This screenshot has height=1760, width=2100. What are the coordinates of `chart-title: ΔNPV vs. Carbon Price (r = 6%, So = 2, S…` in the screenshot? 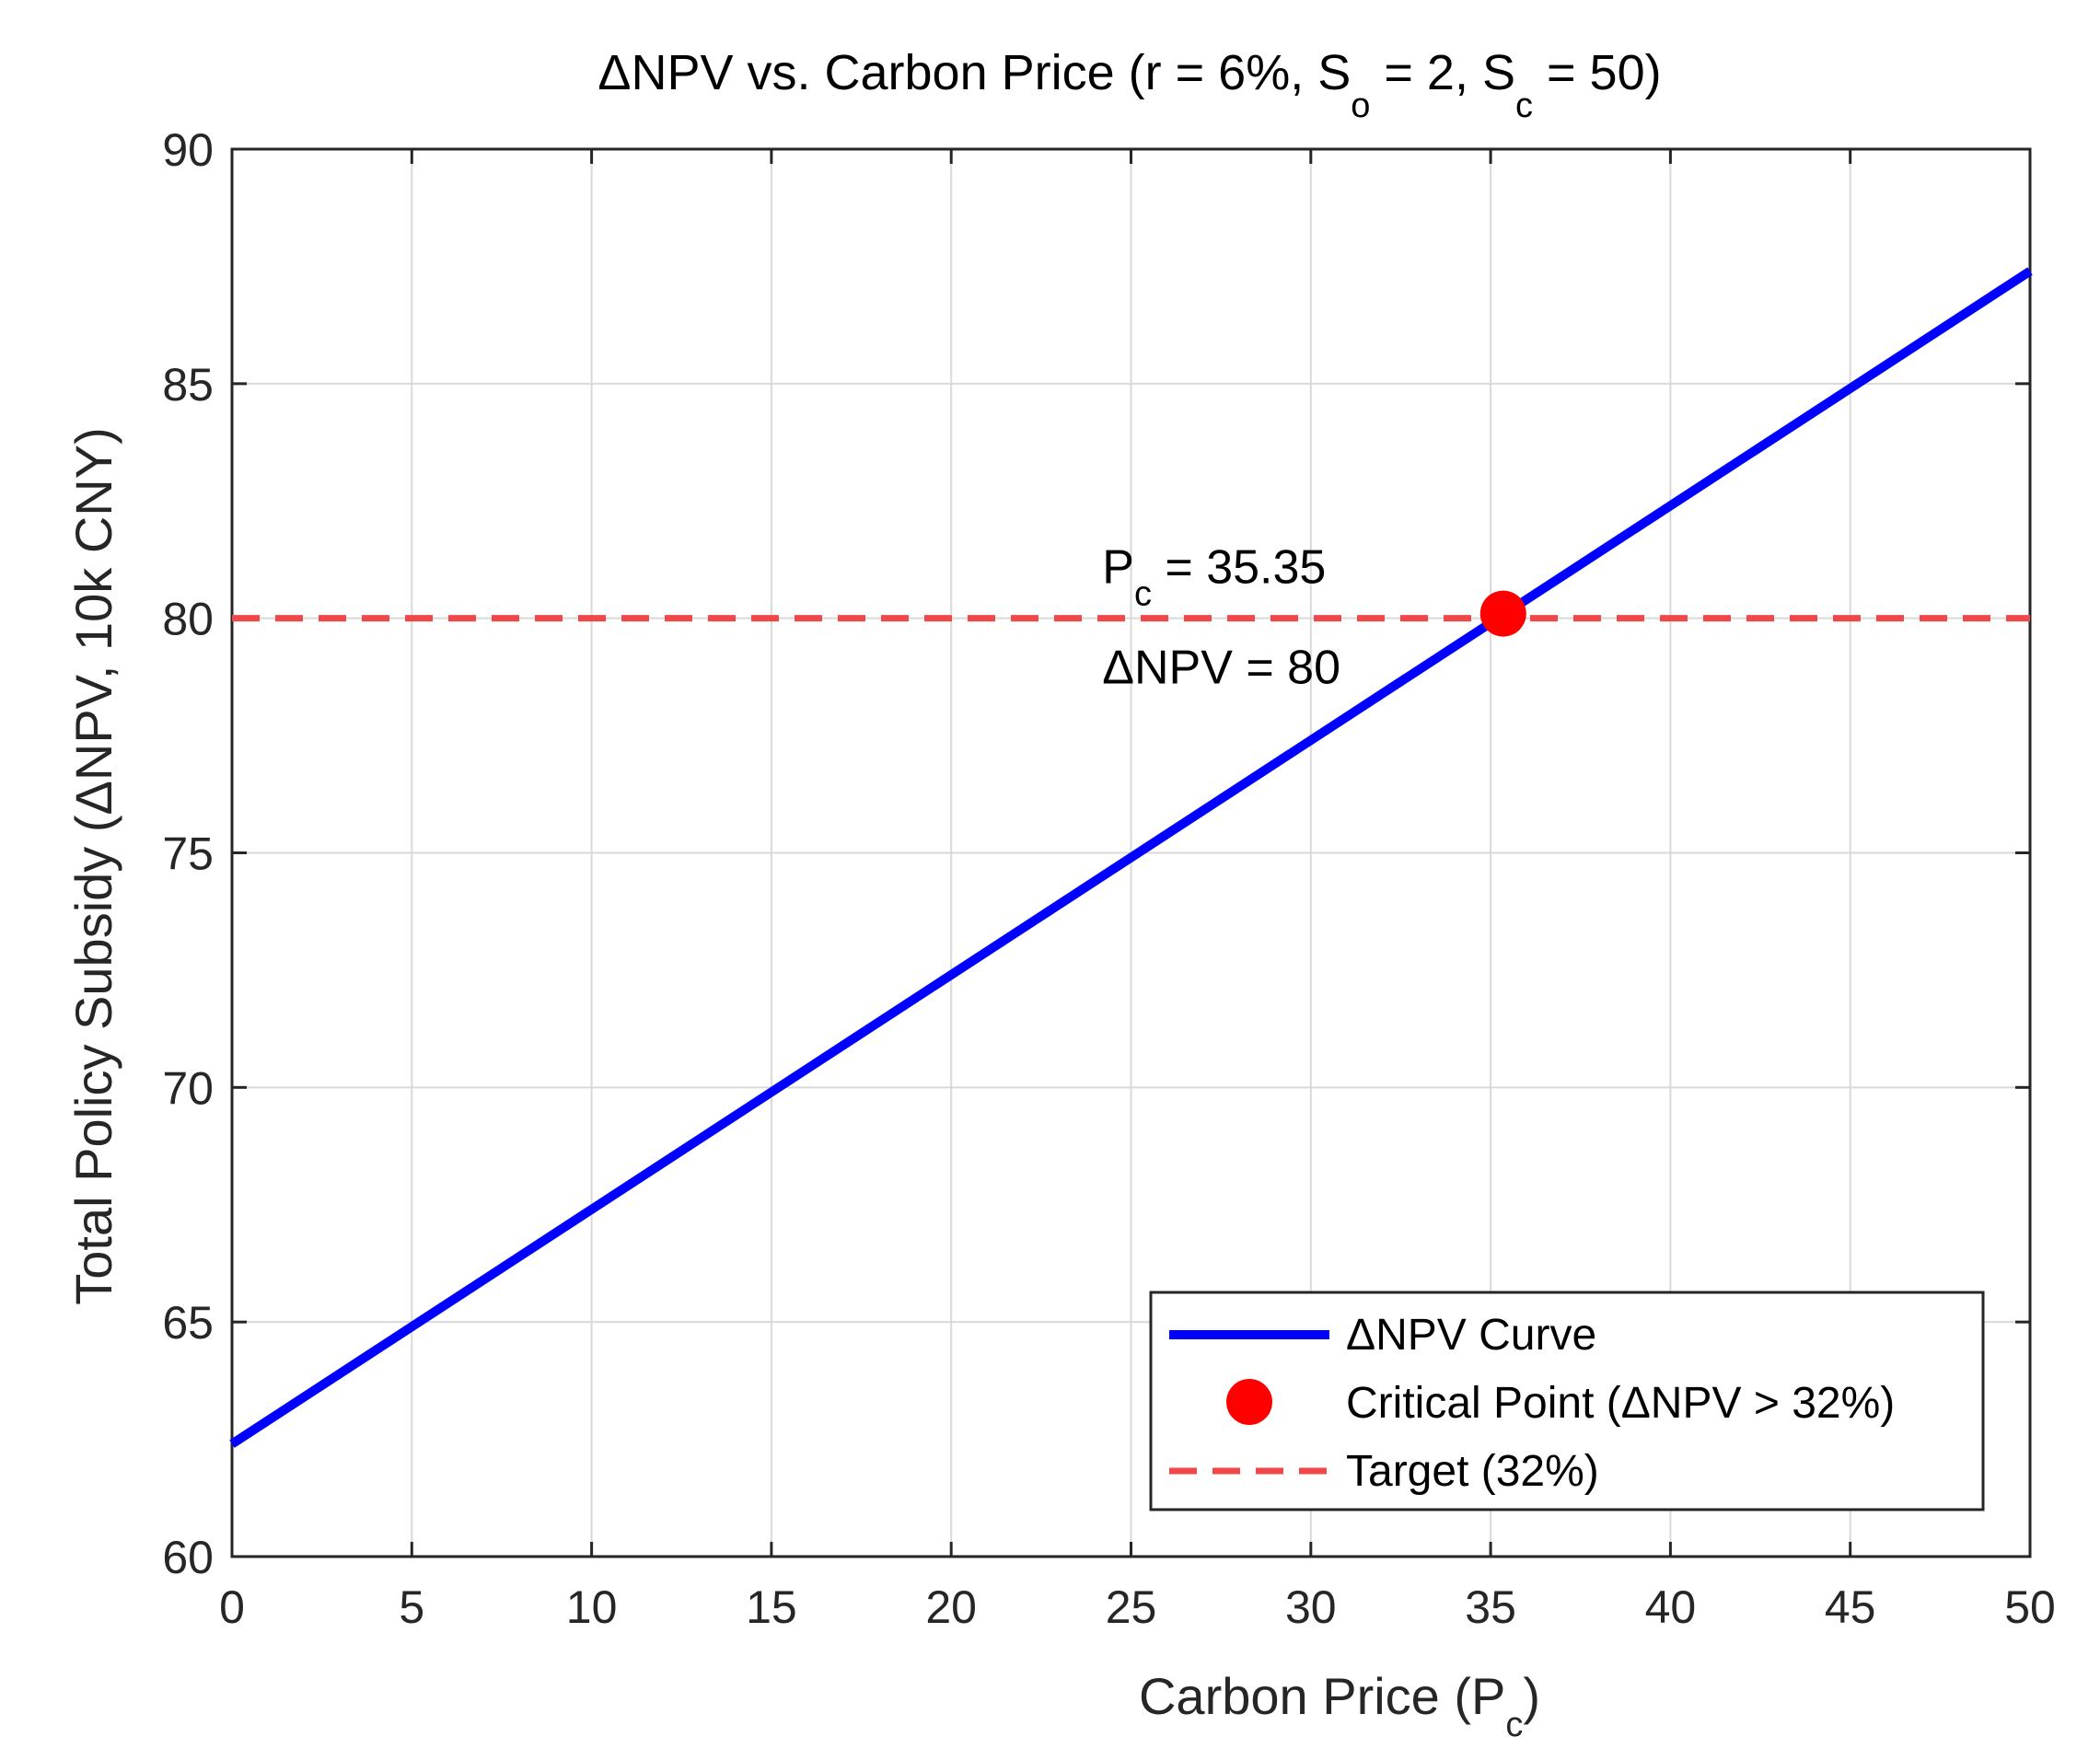 It's located at (1129, 85).